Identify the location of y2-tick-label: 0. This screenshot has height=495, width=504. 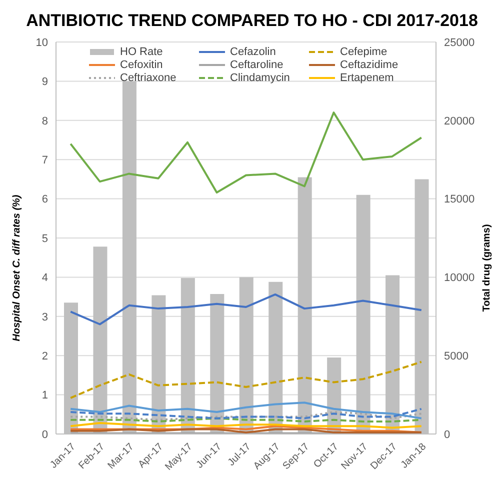
(447, 434).